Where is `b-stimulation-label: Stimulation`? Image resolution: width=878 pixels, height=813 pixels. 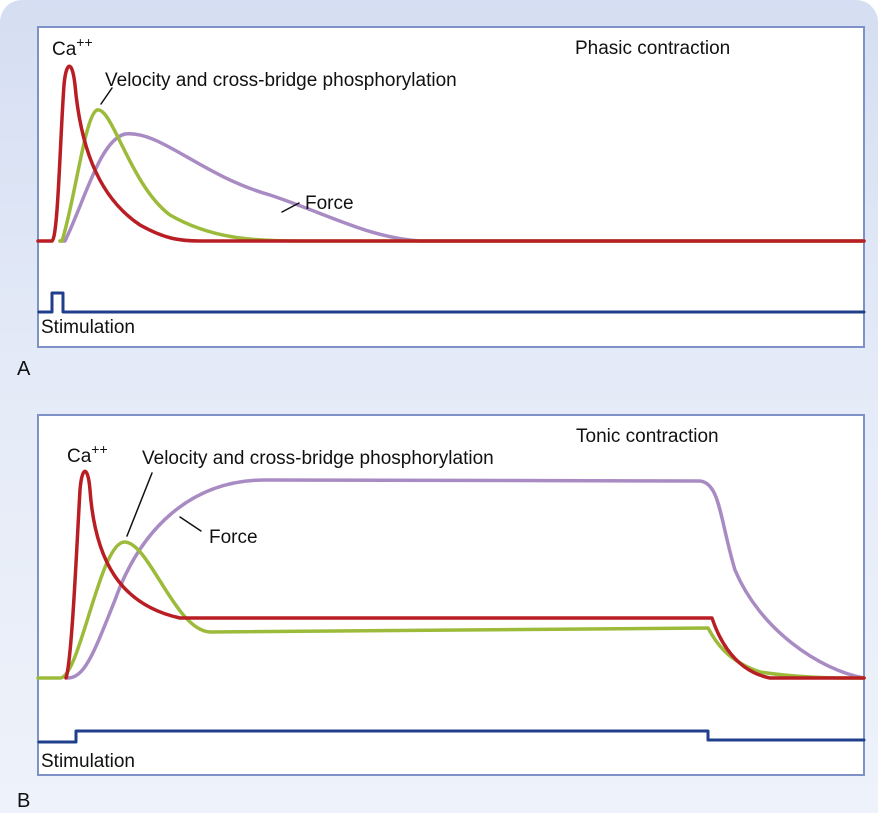 b-stimulation-label: Stimulation is located at coordinates (88, 761).